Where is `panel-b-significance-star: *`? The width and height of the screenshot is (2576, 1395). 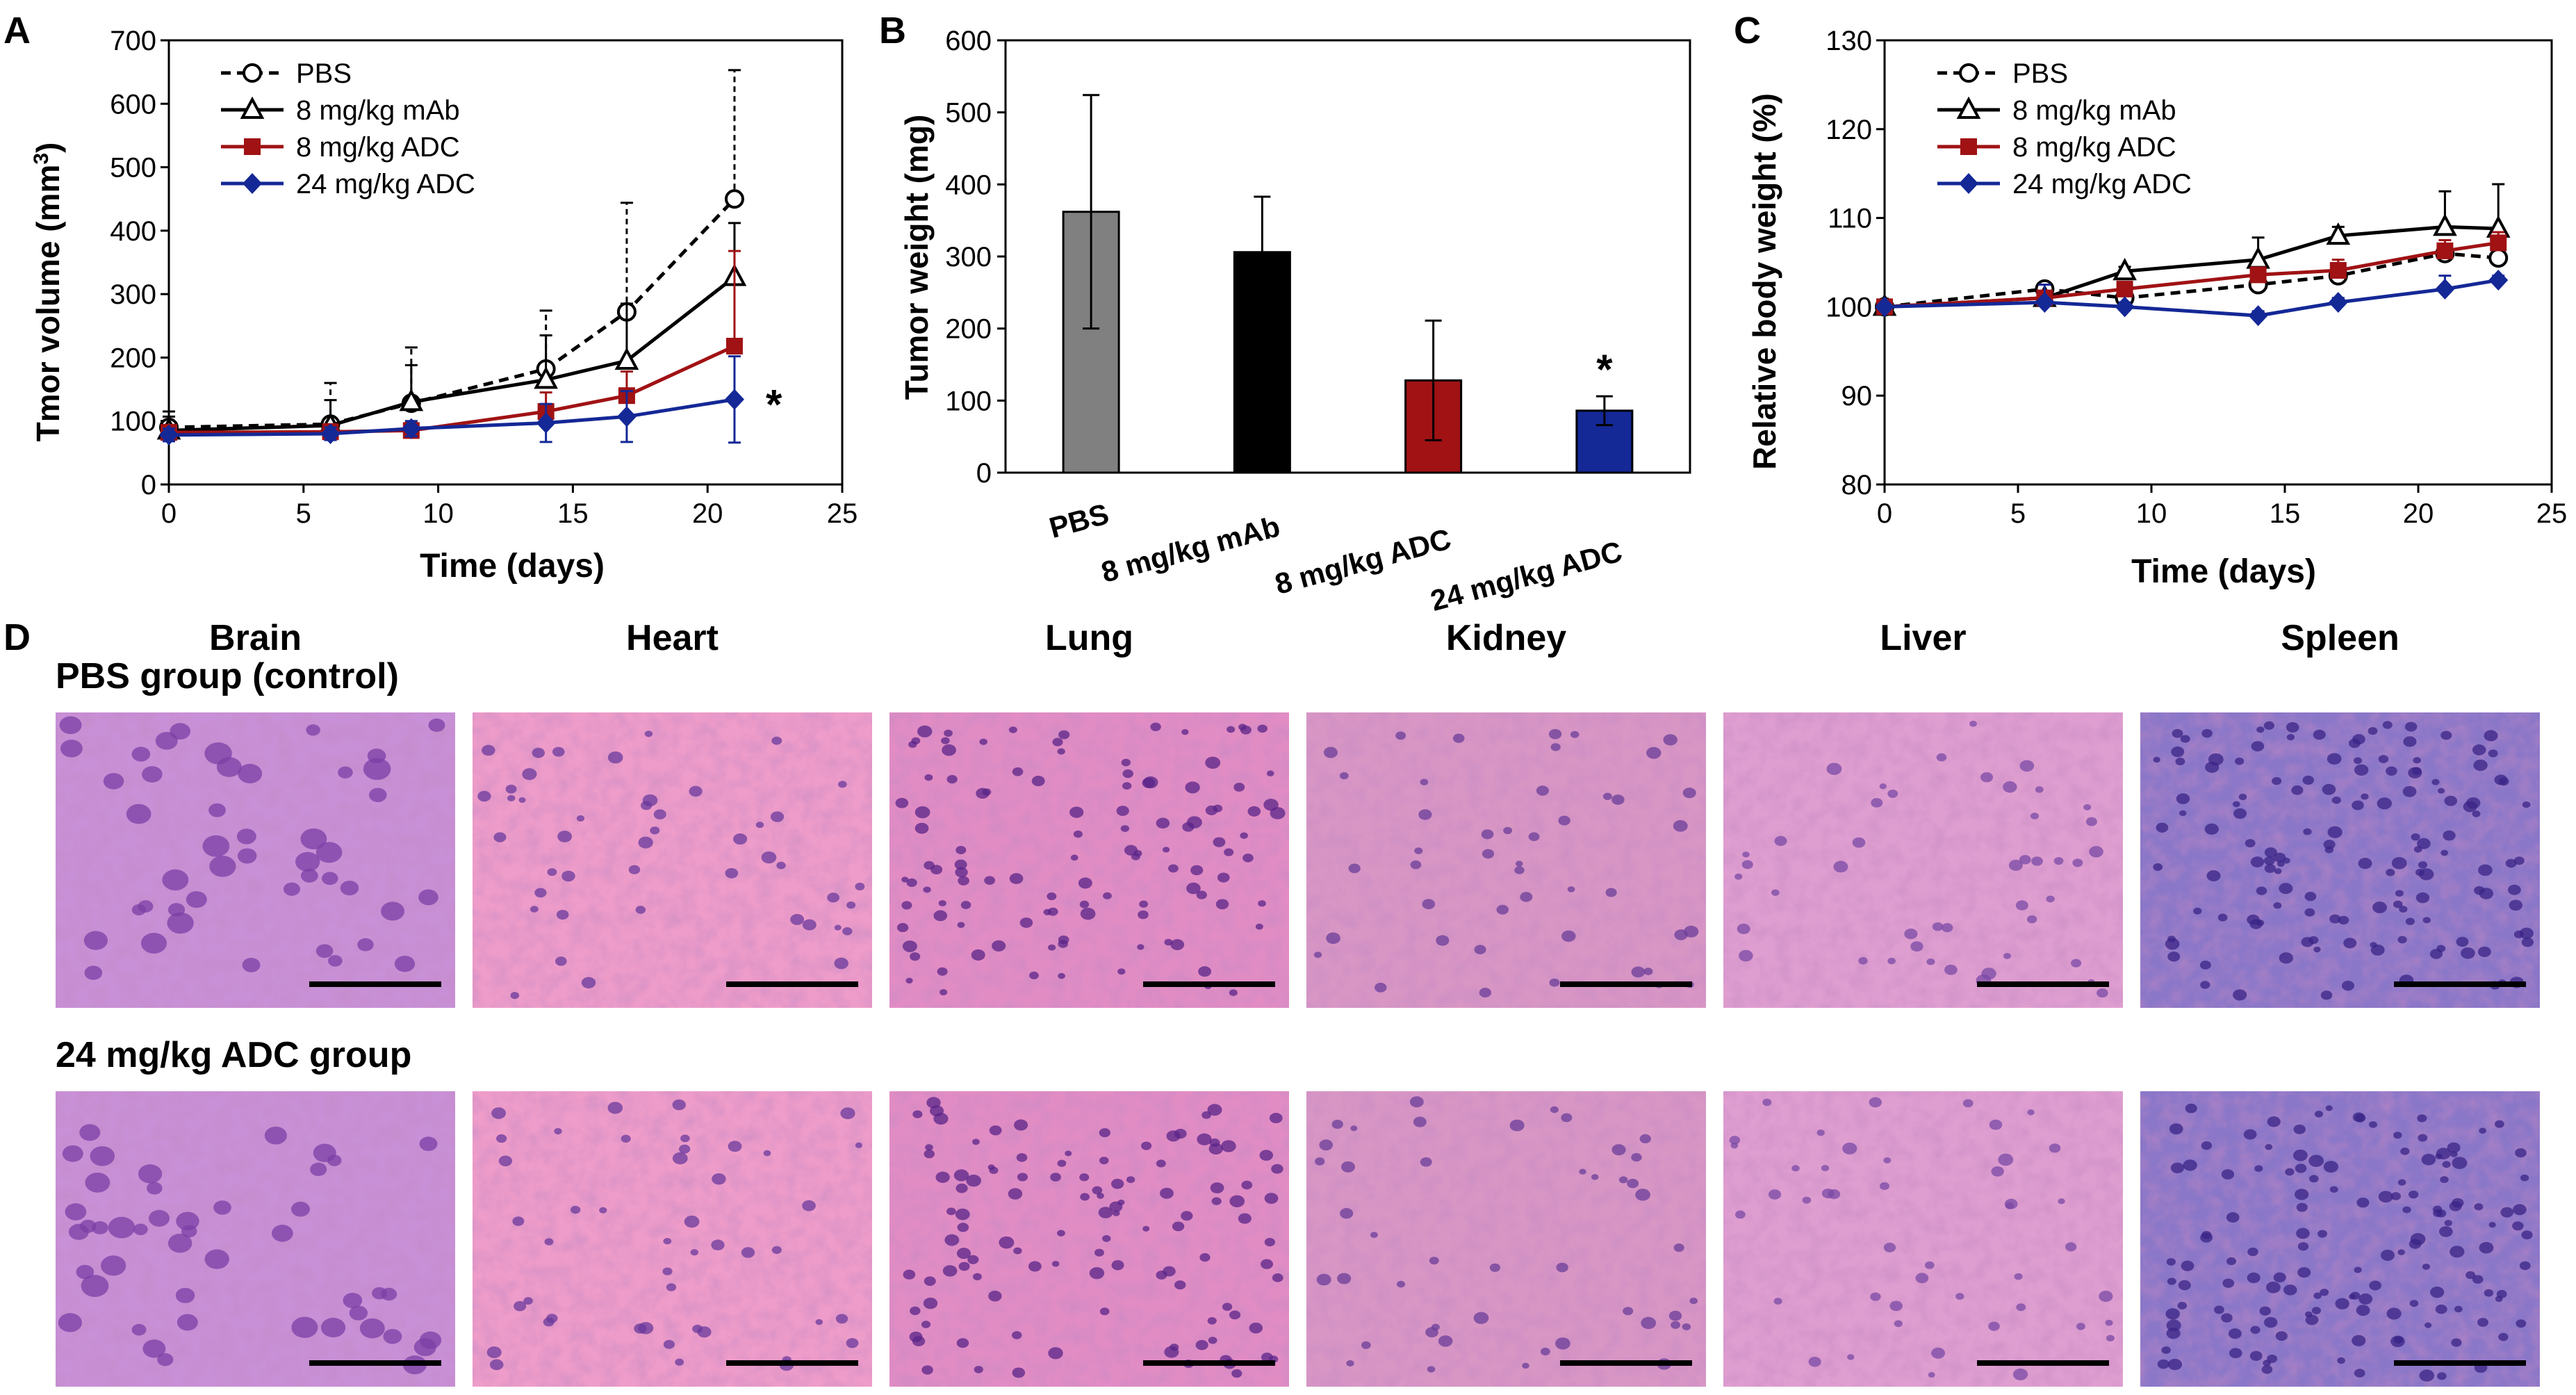 panel-b-significance-star: * is located at coordinates (1604, 369).